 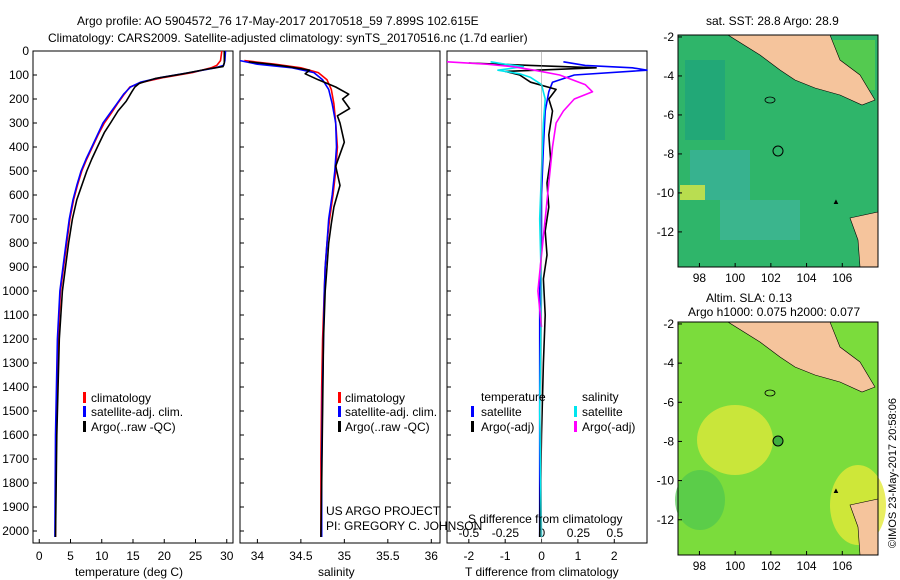 What do you see at coordinates (513, 397) in the screenshot?
I see `legend-title-temperature: temperature` at bounding box center [513, 397].